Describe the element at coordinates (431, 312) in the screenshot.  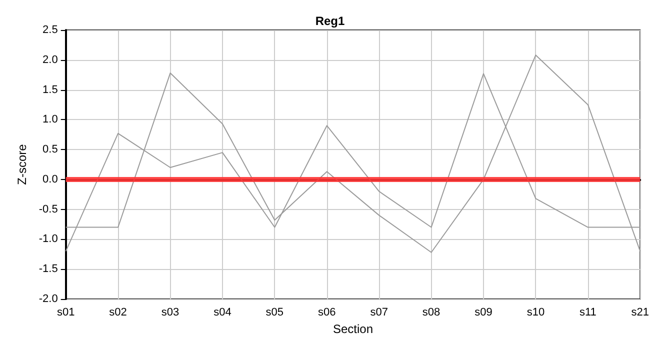
I see `x-tick-label: s08` at that location.